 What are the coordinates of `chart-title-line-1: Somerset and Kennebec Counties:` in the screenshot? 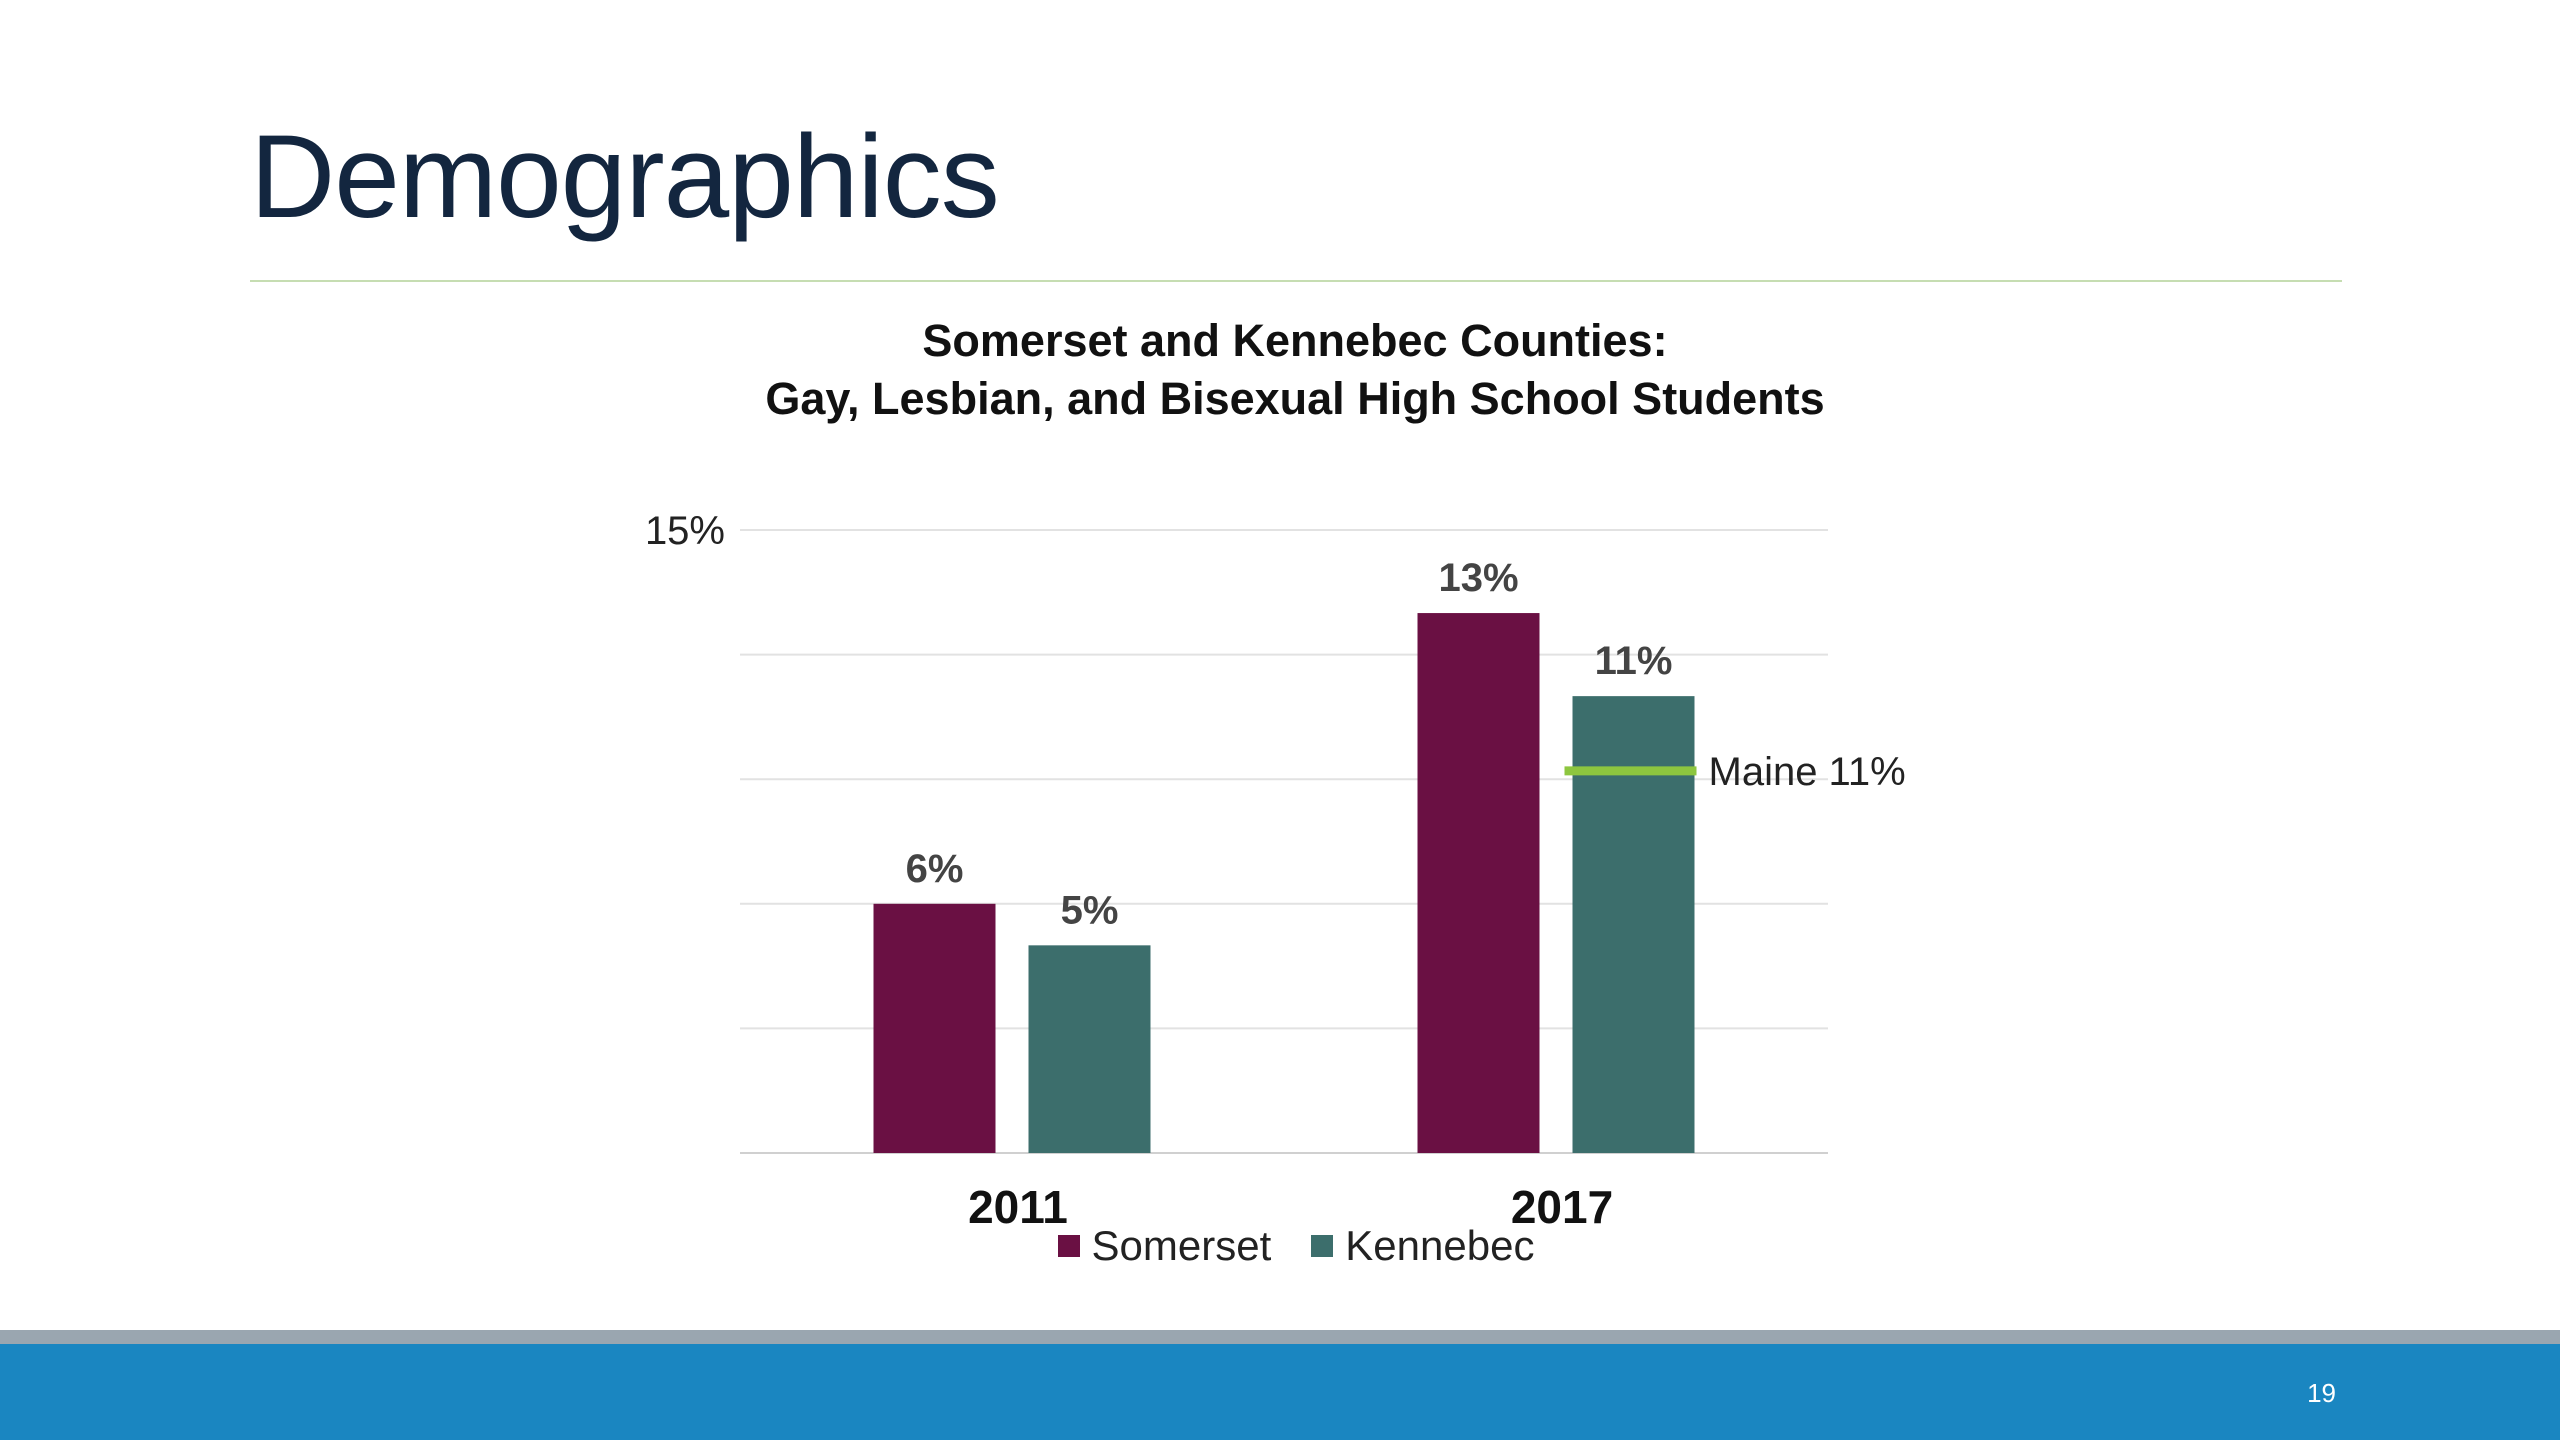 It's located at (1295, 340).